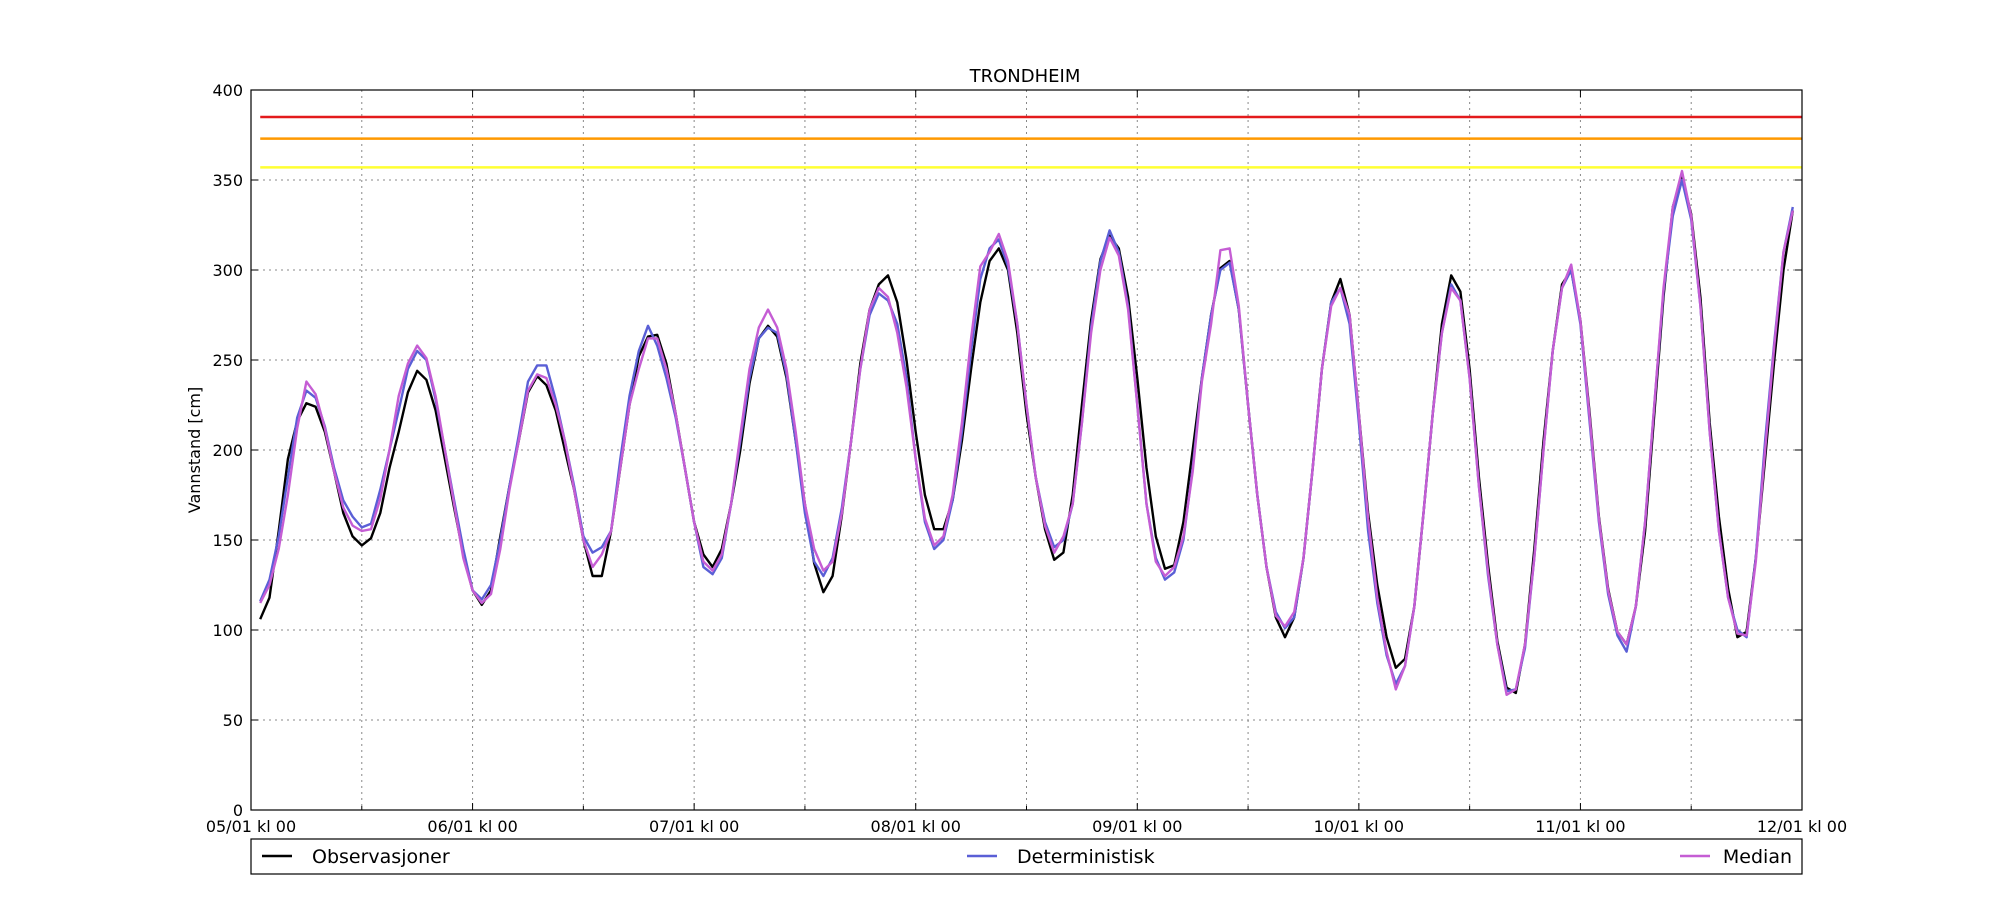 The height and width of the screenshot is (900, 2000). I want to click on x-tick-label: 08/01 kl 00, so click(916, 826).